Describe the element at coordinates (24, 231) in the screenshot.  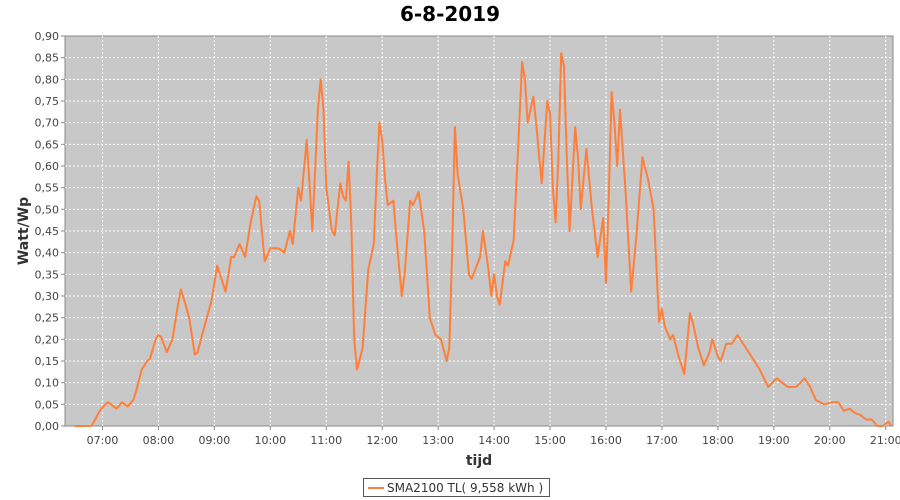
I see `y-axis-label: Watt/Wp` at that location.